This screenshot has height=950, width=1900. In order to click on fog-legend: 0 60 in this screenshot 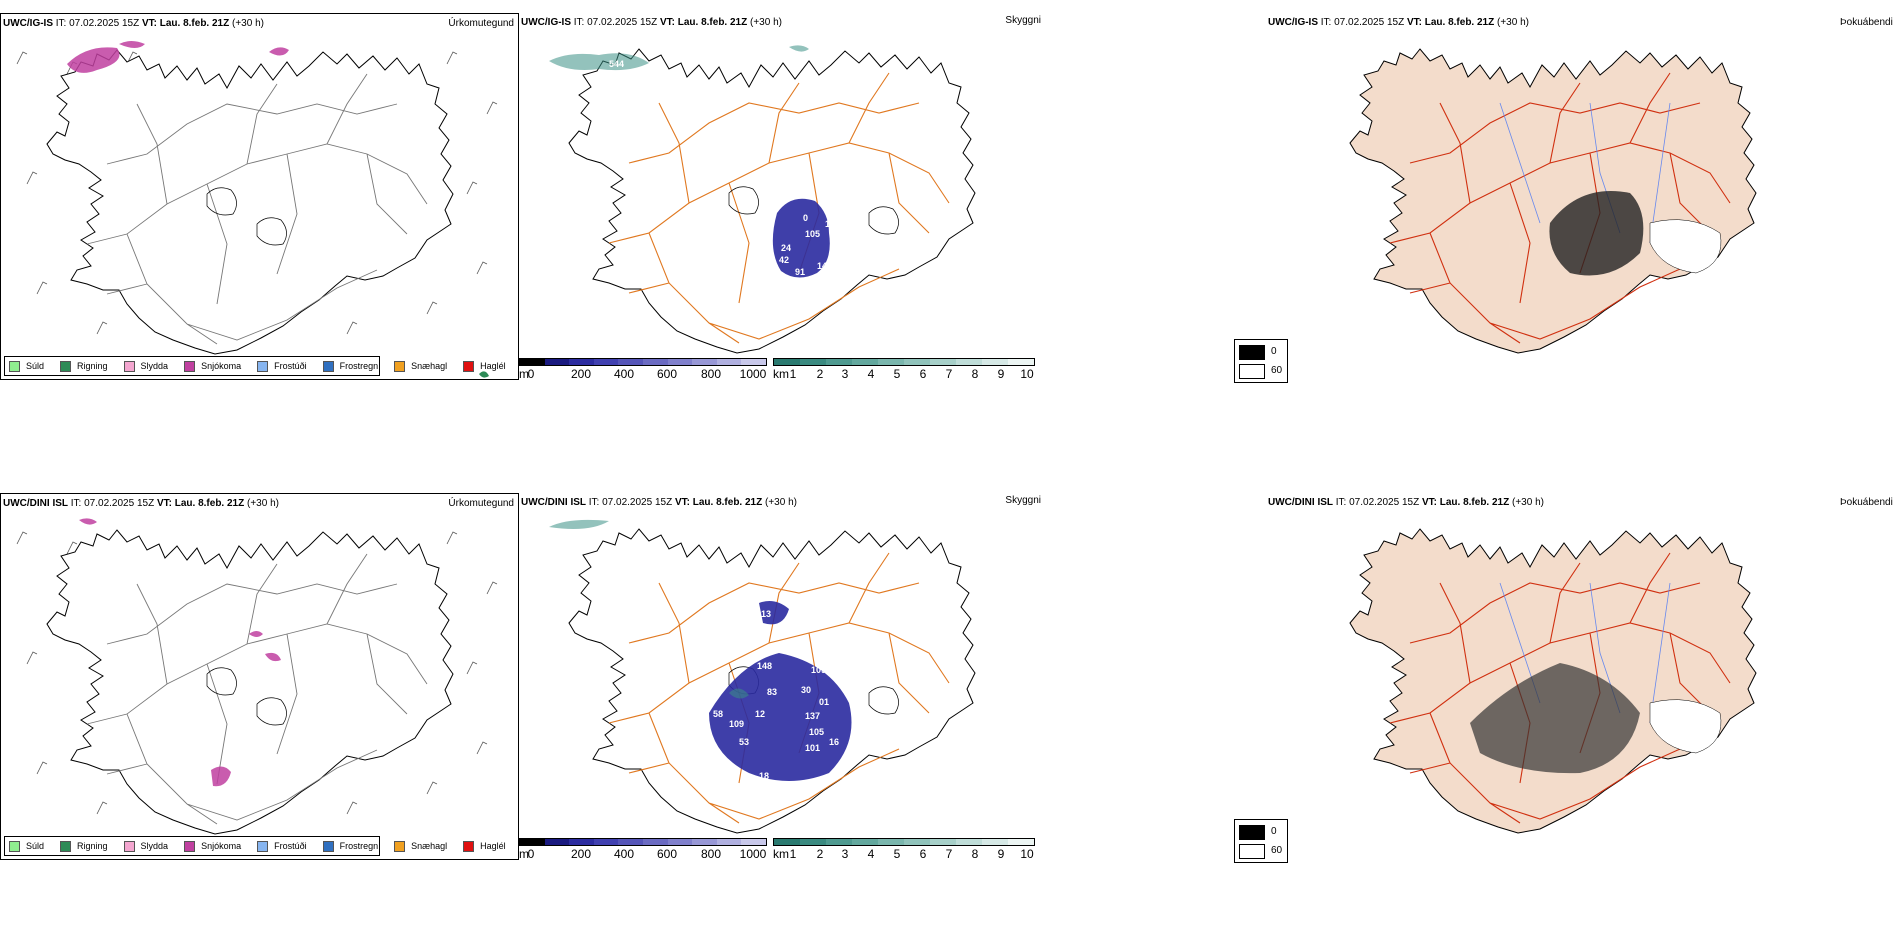, I will do `click(1261, 361)`.